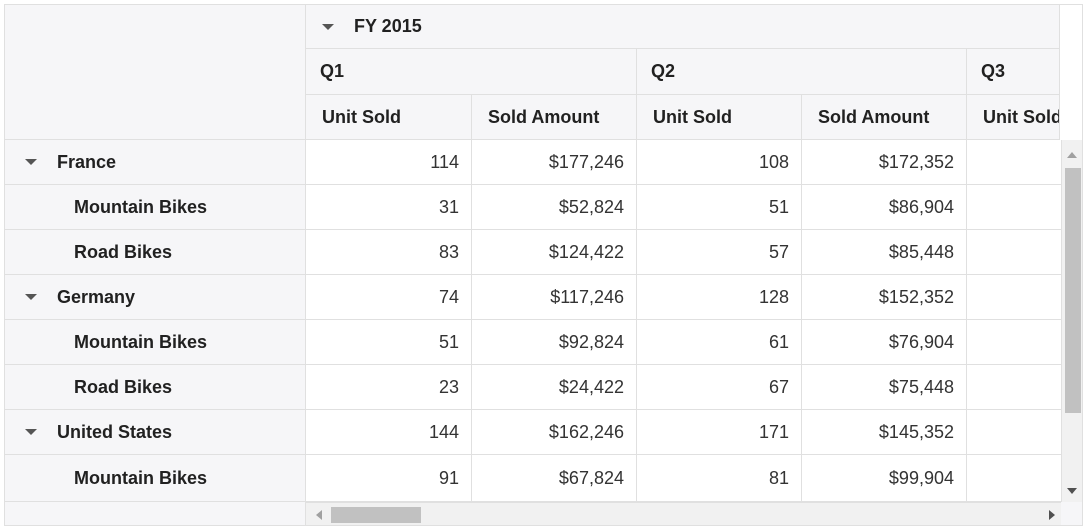 The width and height of the screenshot is (1085, 528). What do you see at coordinates (884, 432) in the screenshot?
I see `value-cell: $145,352` at bounding box center [884, 432].